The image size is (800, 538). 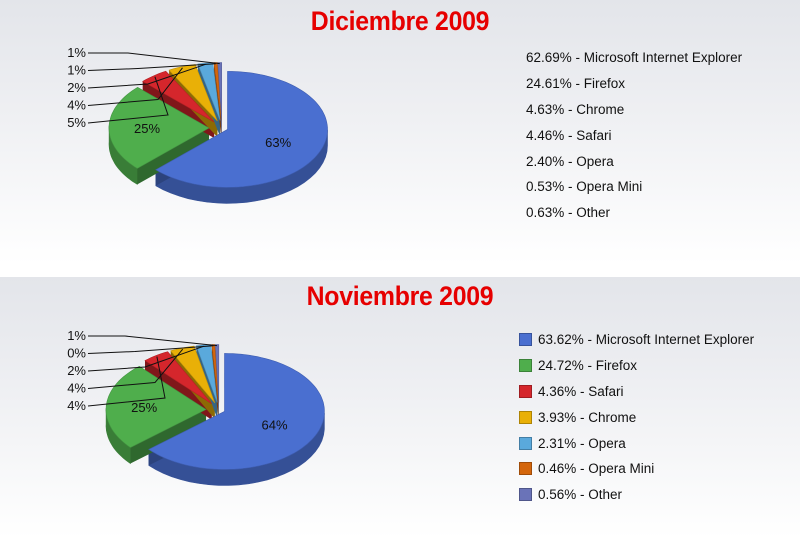 What do you see at coordinates (580, 495) in the screenshot?
I see `legend-label: 0.56% - Other` at bounding box center [580, 495].